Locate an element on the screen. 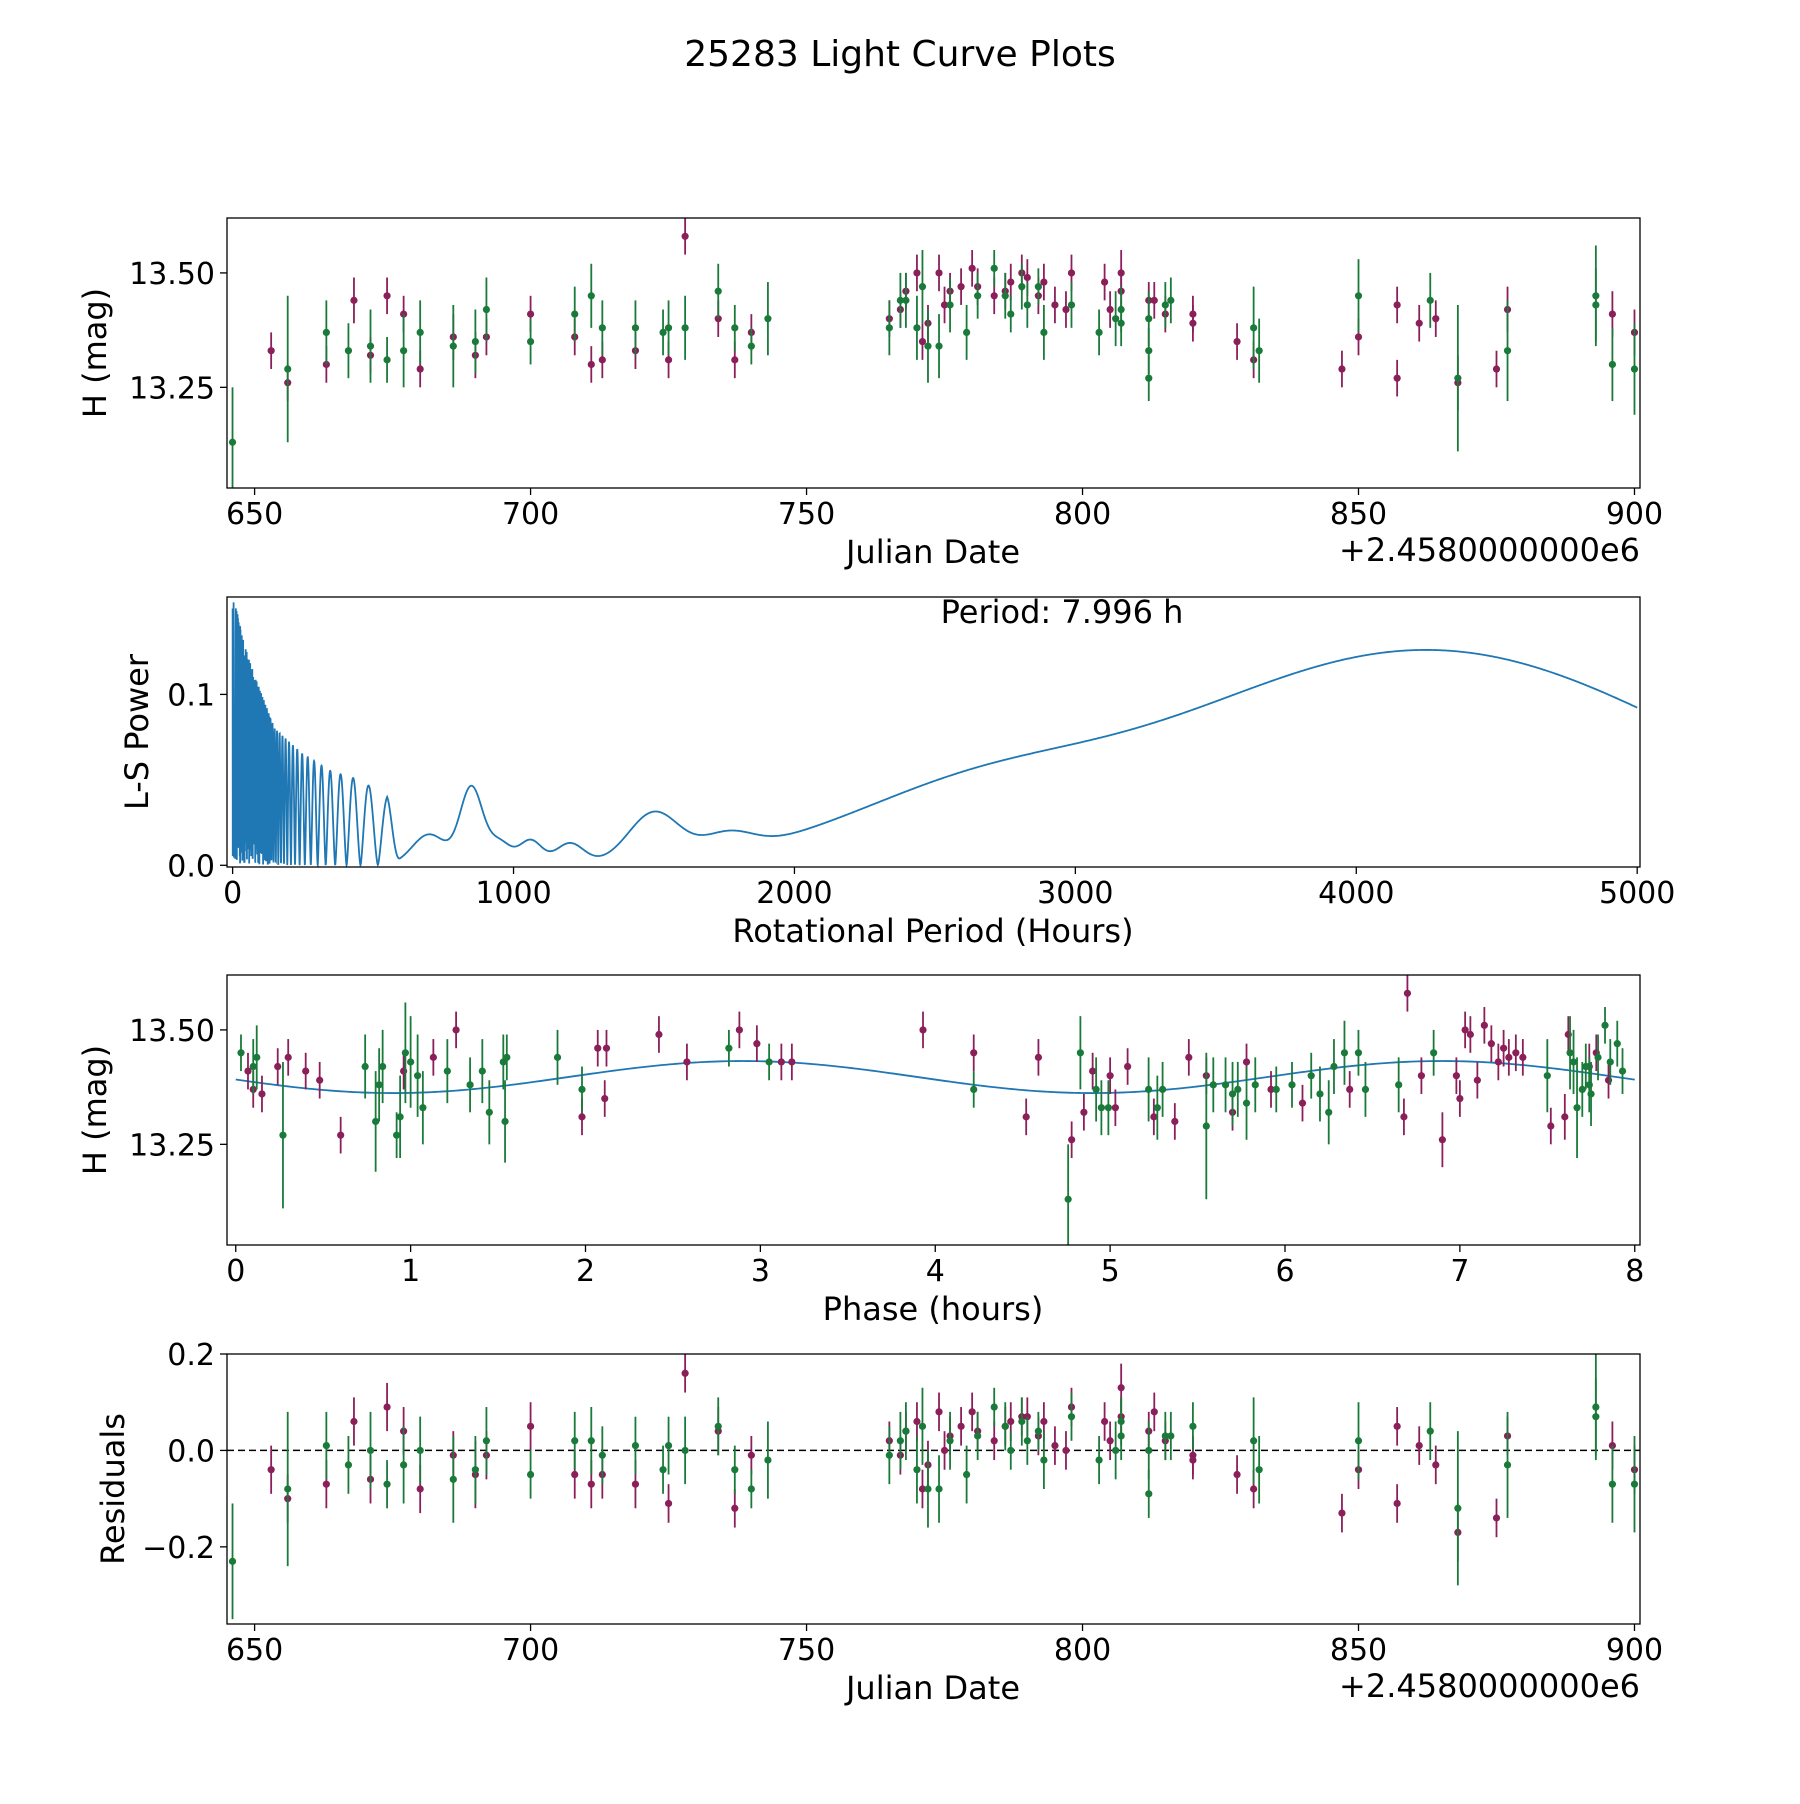 The width and height of the screenshot is (1800, 1804). y-tick-label: 0.0 is located at coordinates (191, 866).